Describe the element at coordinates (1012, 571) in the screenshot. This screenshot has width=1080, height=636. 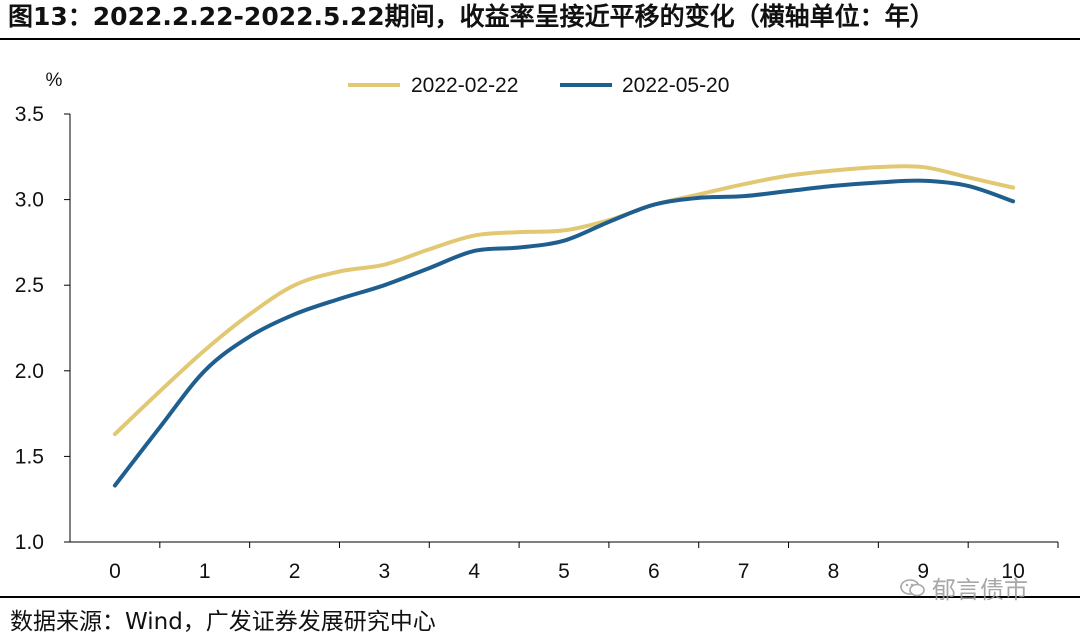
I see `x-tick-label: 10` at that location.